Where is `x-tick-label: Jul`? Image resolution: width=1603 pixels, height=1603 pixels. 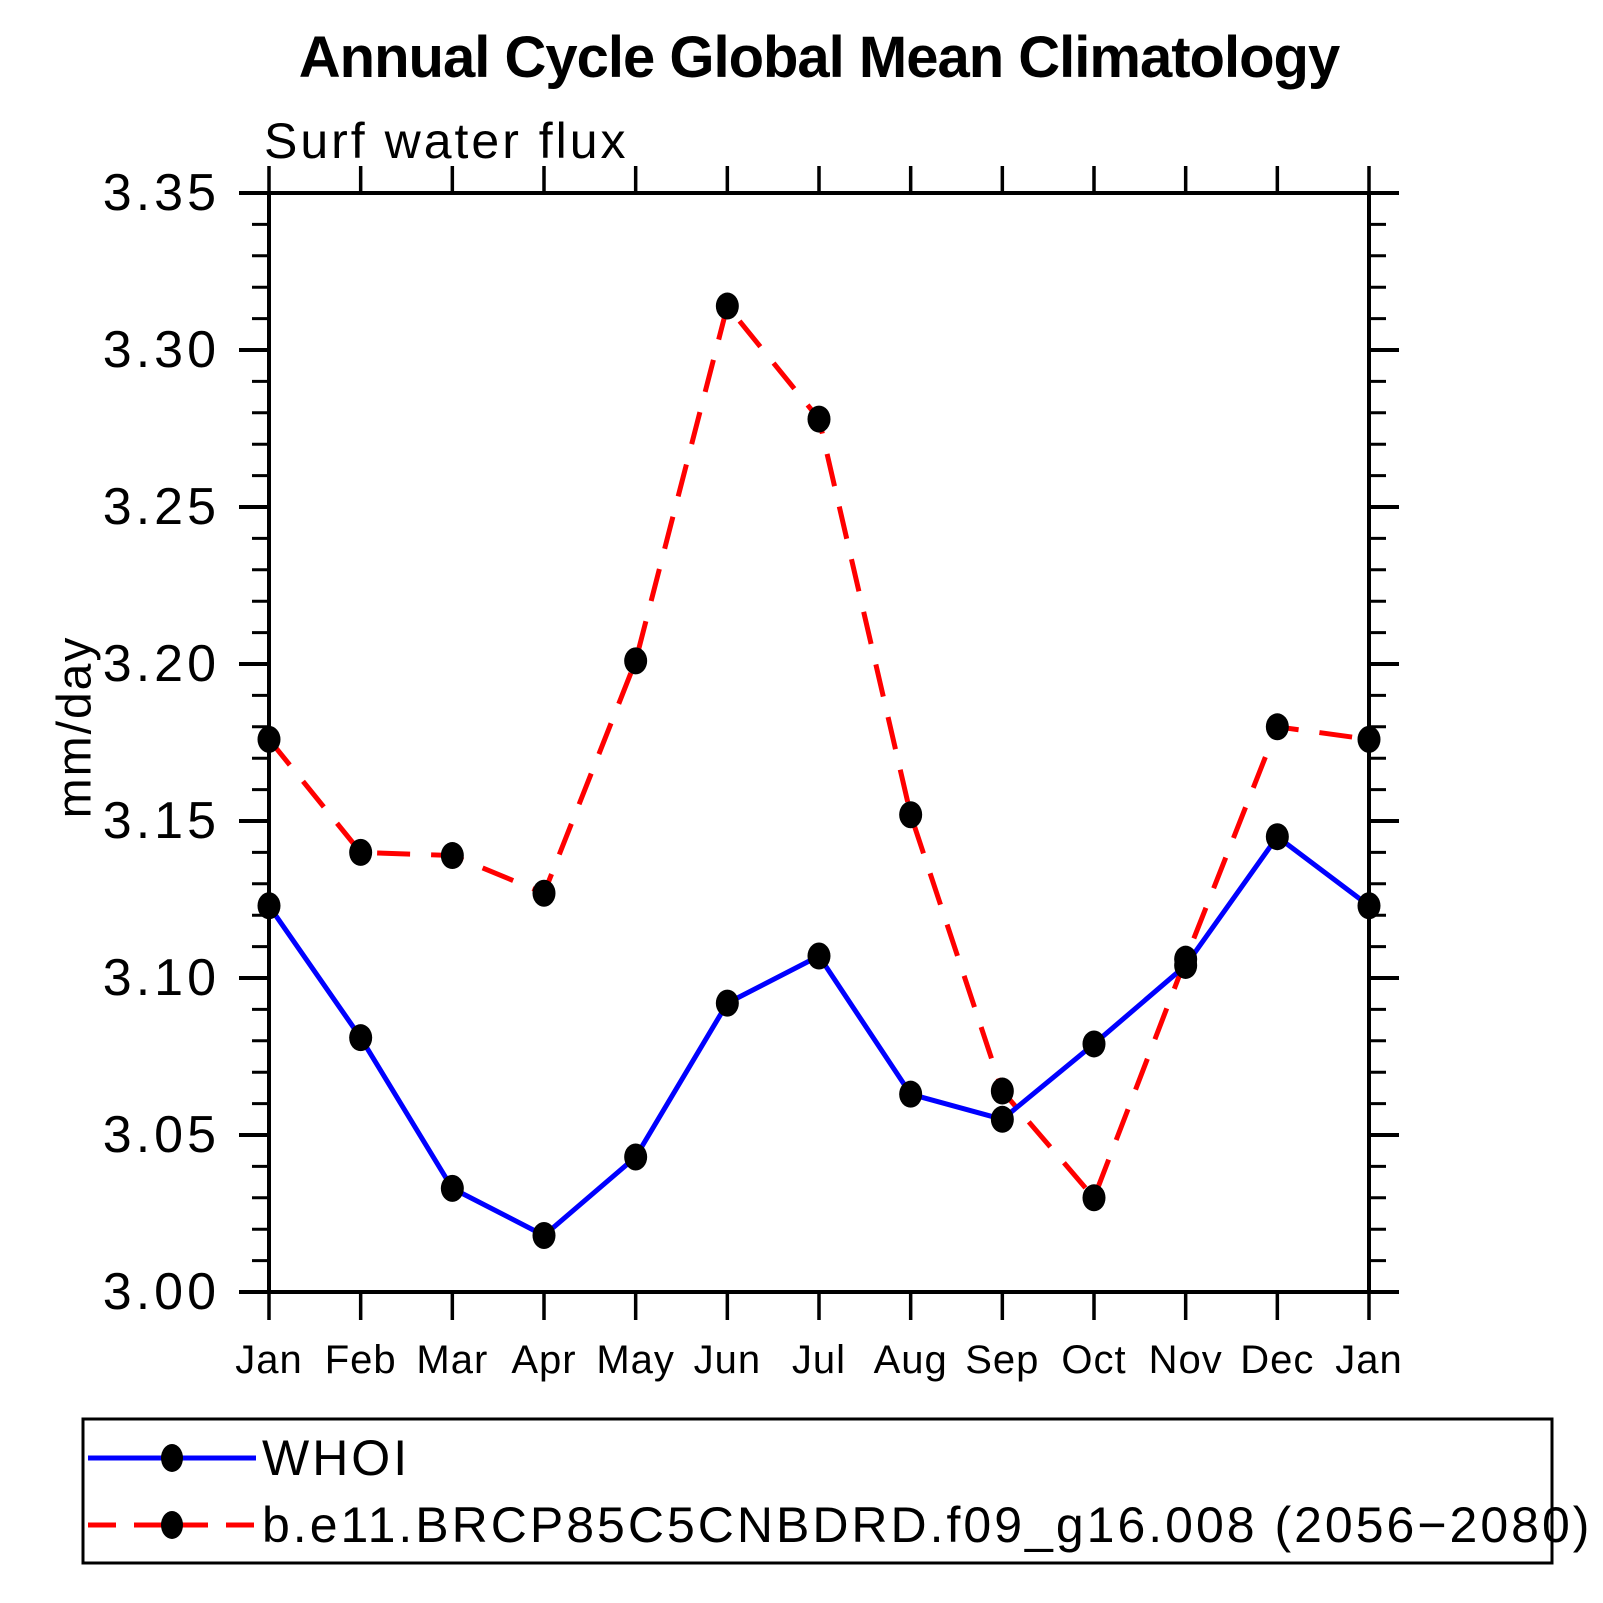
x-tick-label: Jul is located at coordinates (819, 1360).